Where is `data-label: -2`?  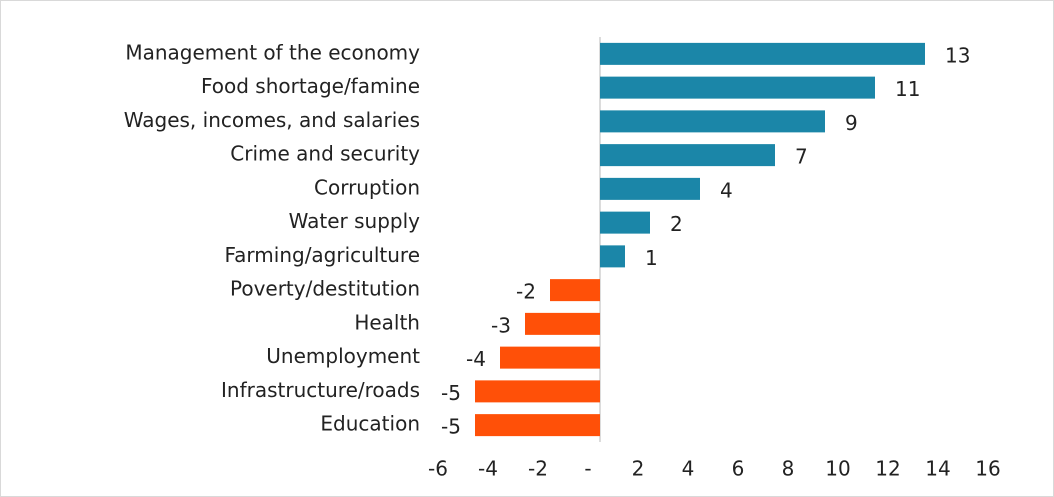 data-label: -2 is located at coordinates (526, 292).